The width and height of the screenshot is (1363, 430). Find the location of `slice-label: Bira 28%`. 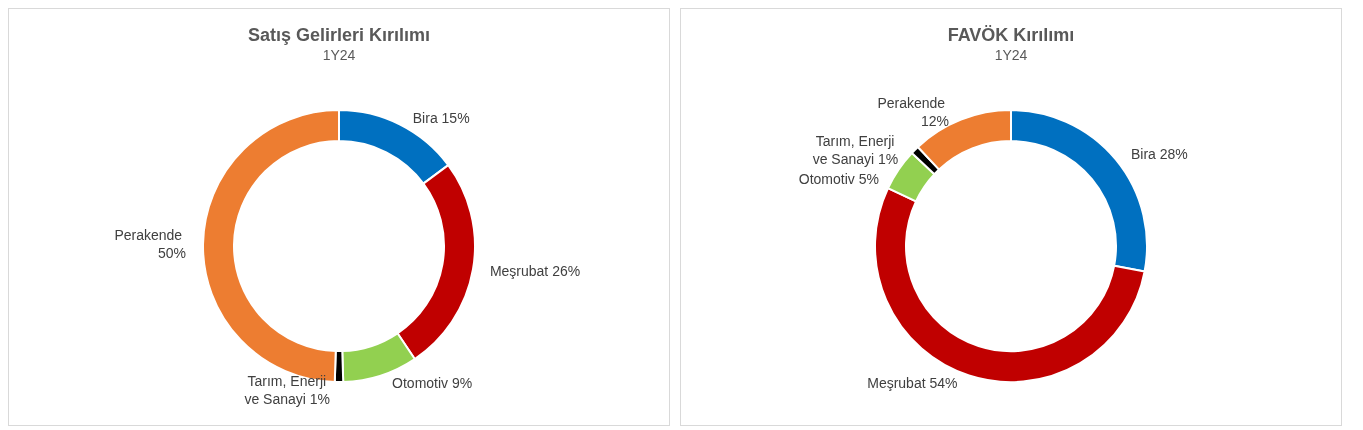

slice-label: Bira 28% is located at coordinates (1159, 154).